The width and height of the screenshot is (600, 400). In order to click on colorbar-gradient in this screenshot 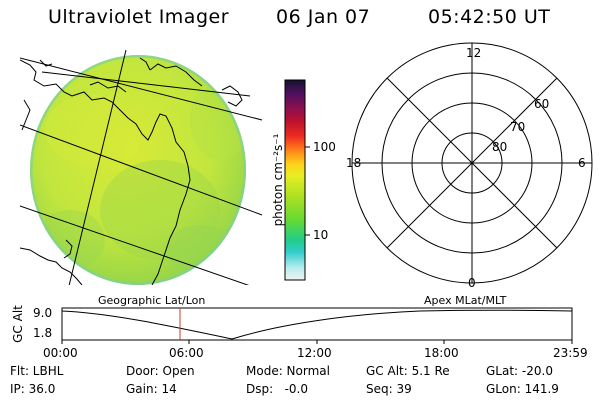, I will do `click(295, 180)`.